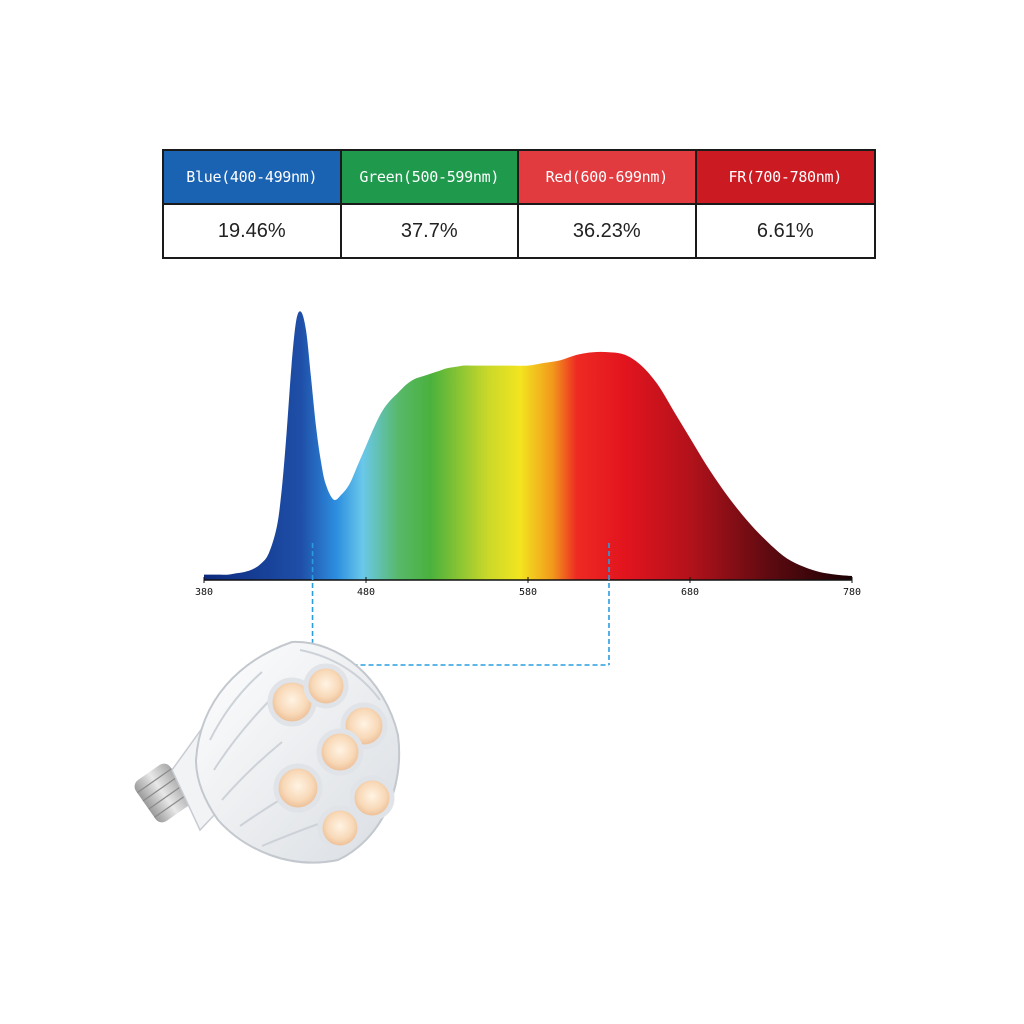  I want to click on led-bulb-image, so click(267, 752).